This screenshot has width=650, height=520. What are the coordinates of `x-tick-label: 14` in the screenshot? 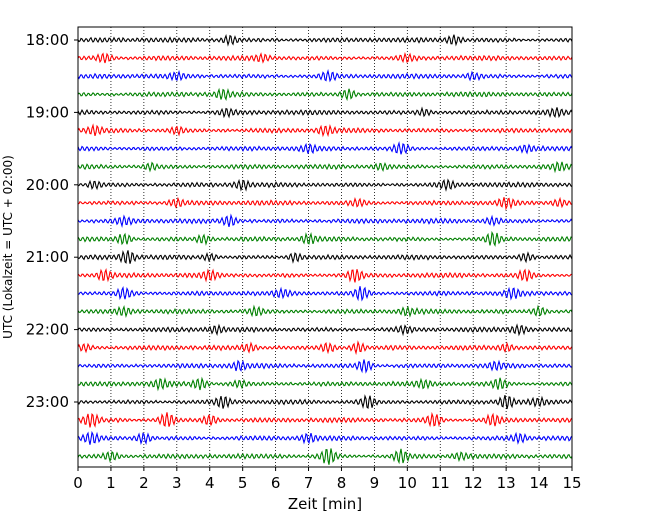 It's located at (539, 483).